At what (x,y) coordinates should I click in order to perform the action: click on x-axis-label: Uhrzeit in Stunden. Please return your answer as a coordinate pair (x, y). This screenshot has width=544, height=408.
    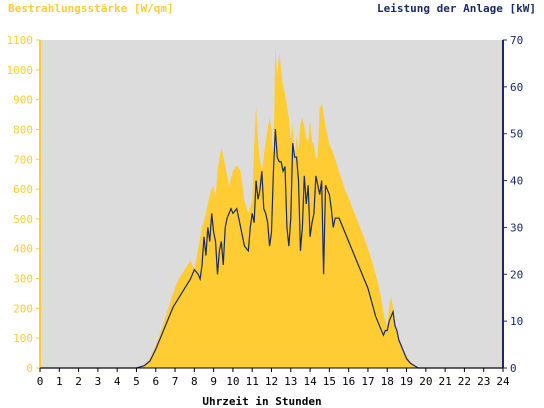
    Looking at the image, I should click on (261, 401).